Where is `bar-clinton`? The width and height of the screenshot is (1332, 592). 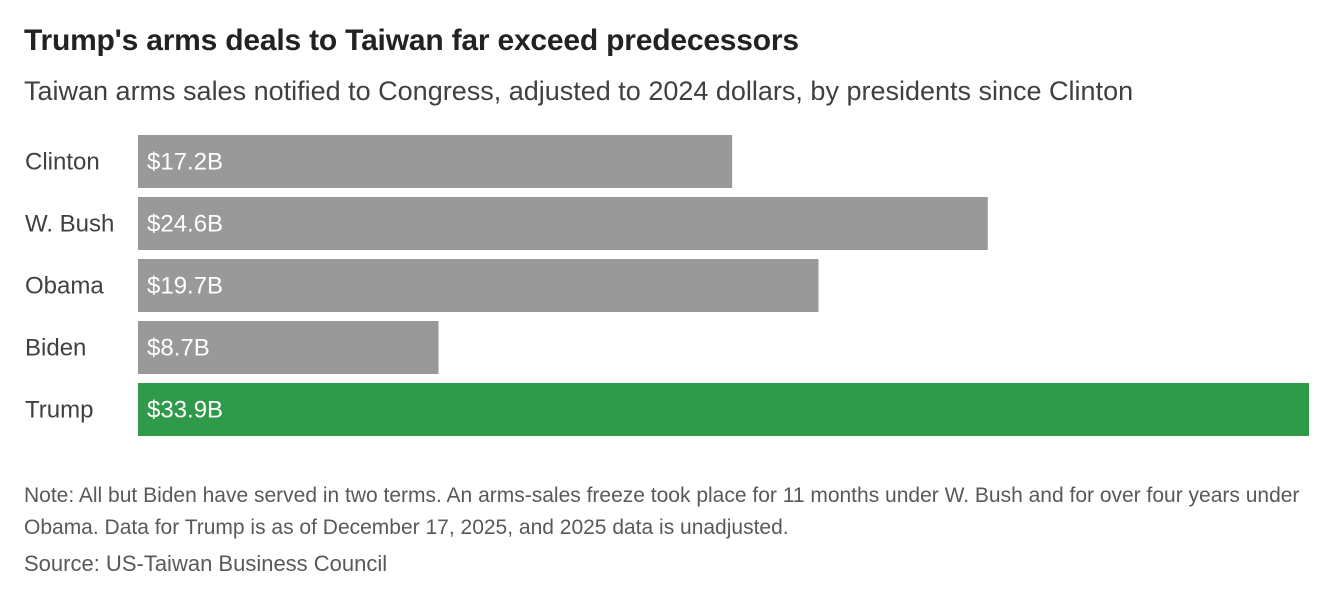 bar-clinton is located at coordinates (435, 161).